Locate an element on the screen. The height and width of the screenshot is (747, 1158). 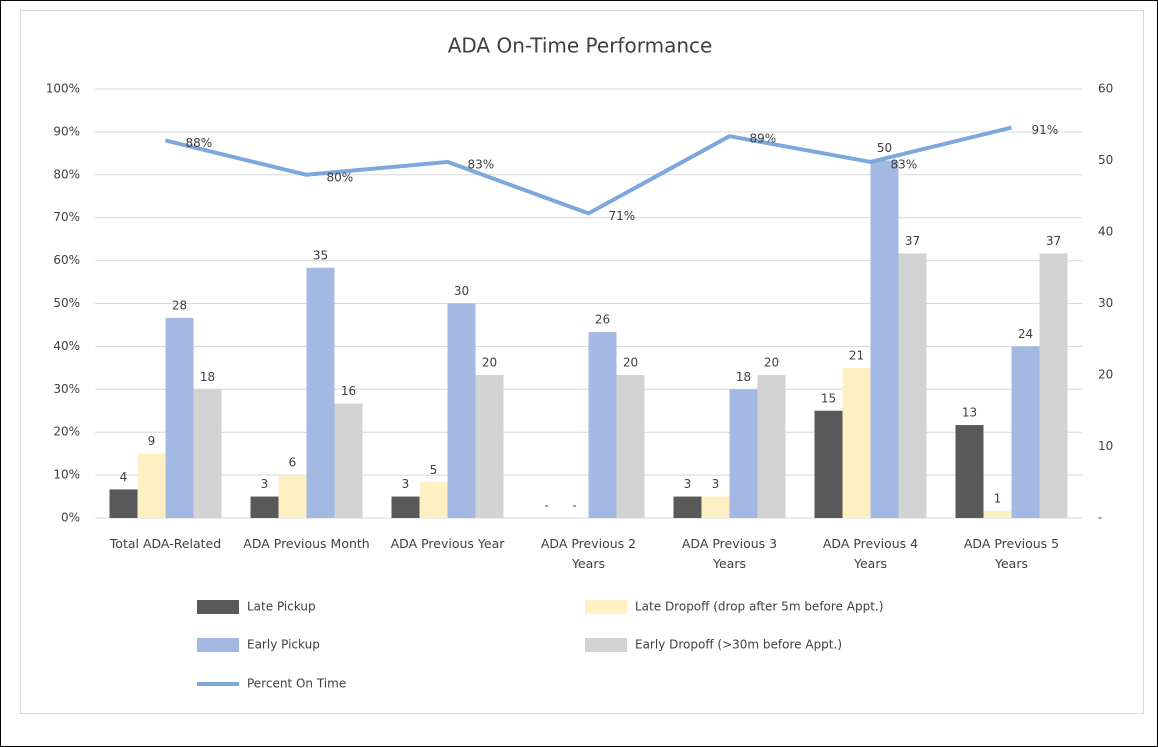
y-tick-label: 40% is located at coordinates (66, 346).